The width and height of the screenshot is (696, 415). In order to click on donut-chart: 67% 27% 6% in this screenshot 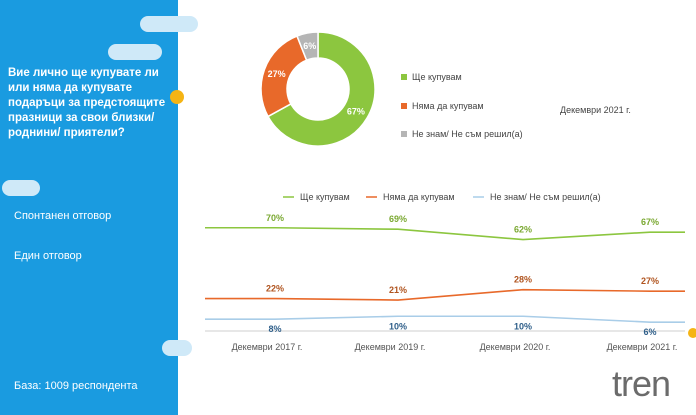, I will do `click(318, 89)`.